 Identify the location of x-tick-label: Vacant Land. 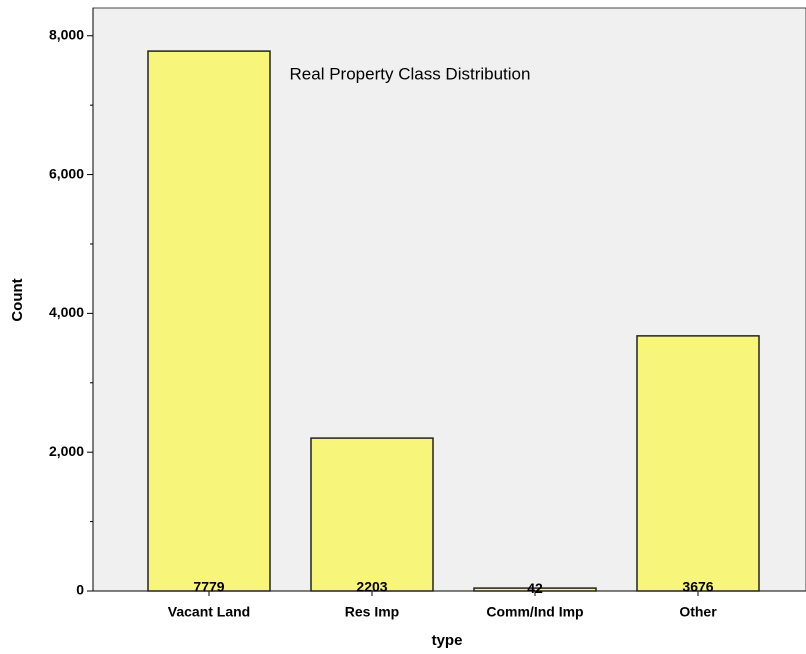
(209, 612).